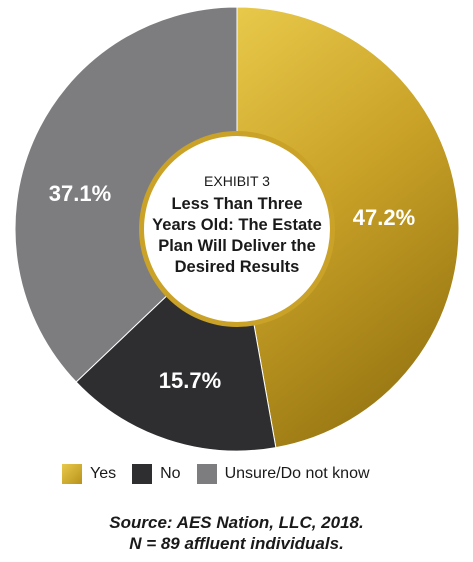 This screenshot has width=473, height=562. I want to click on legend-swatch-unsure, so click(206, 474).